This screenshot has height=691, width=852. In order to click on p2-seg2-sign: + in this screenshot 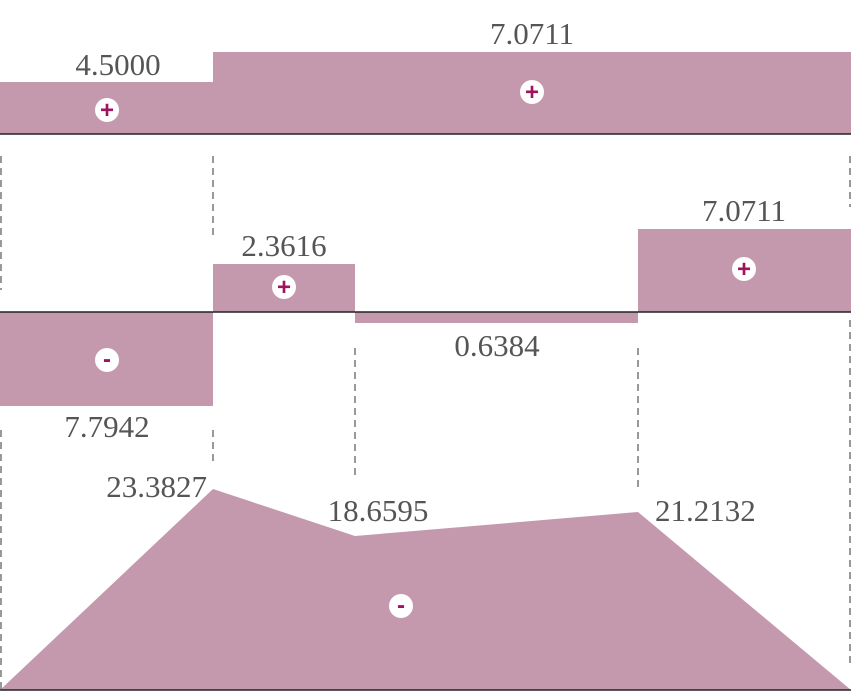, I will do `click(284, 287)`.